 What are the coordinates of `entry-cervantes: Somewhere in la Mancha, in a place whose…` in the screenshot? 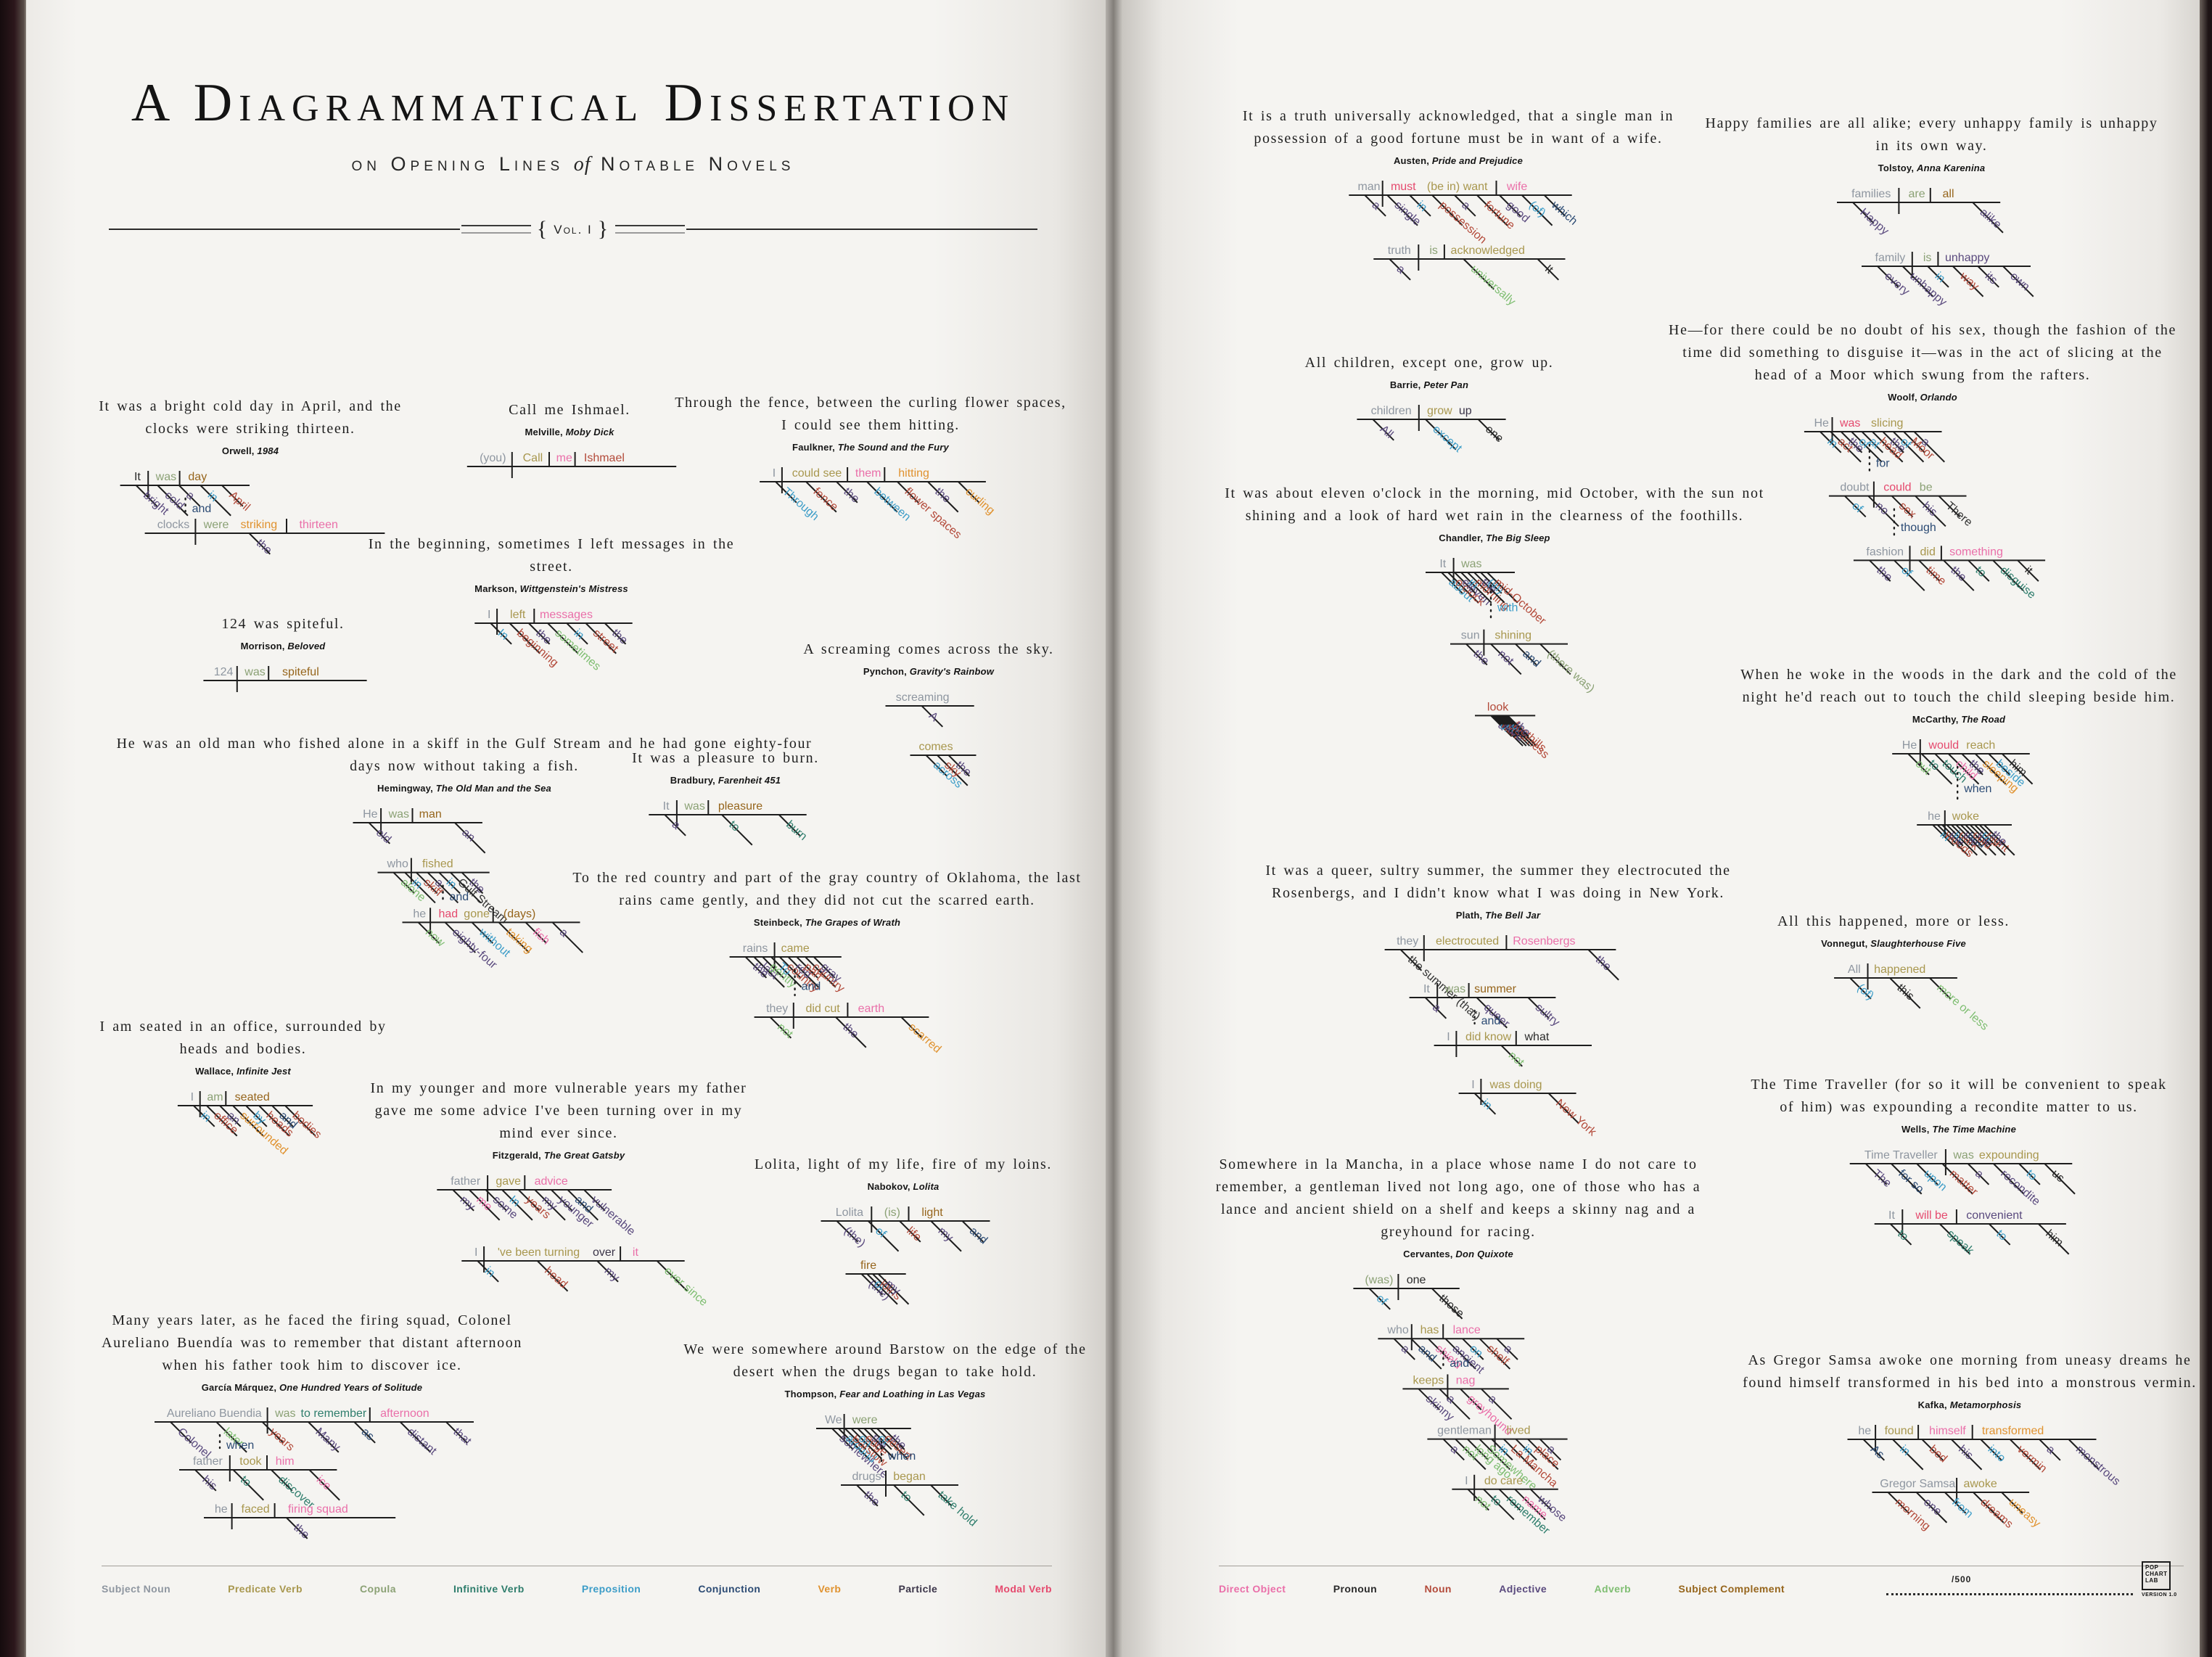 It's located at (1458, 1348).